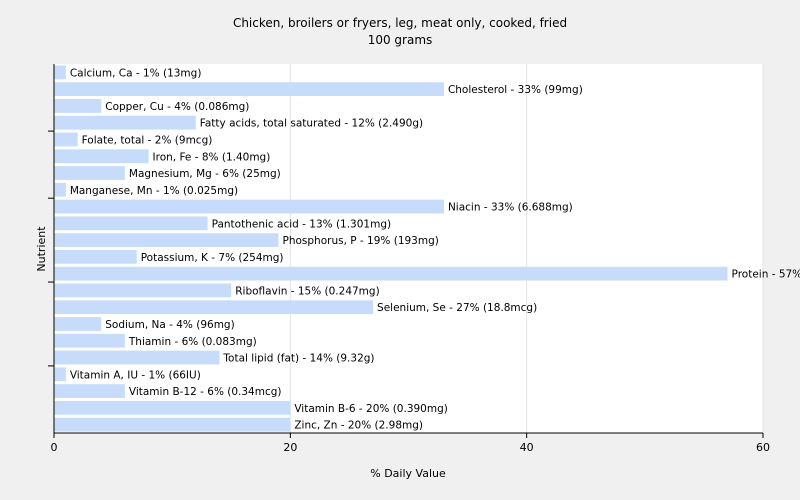 The image size is (800, 500). Describe the element at coordinates (400, 40) in the screenshot. I see `chart-subtitle: 100 grams` at that location.